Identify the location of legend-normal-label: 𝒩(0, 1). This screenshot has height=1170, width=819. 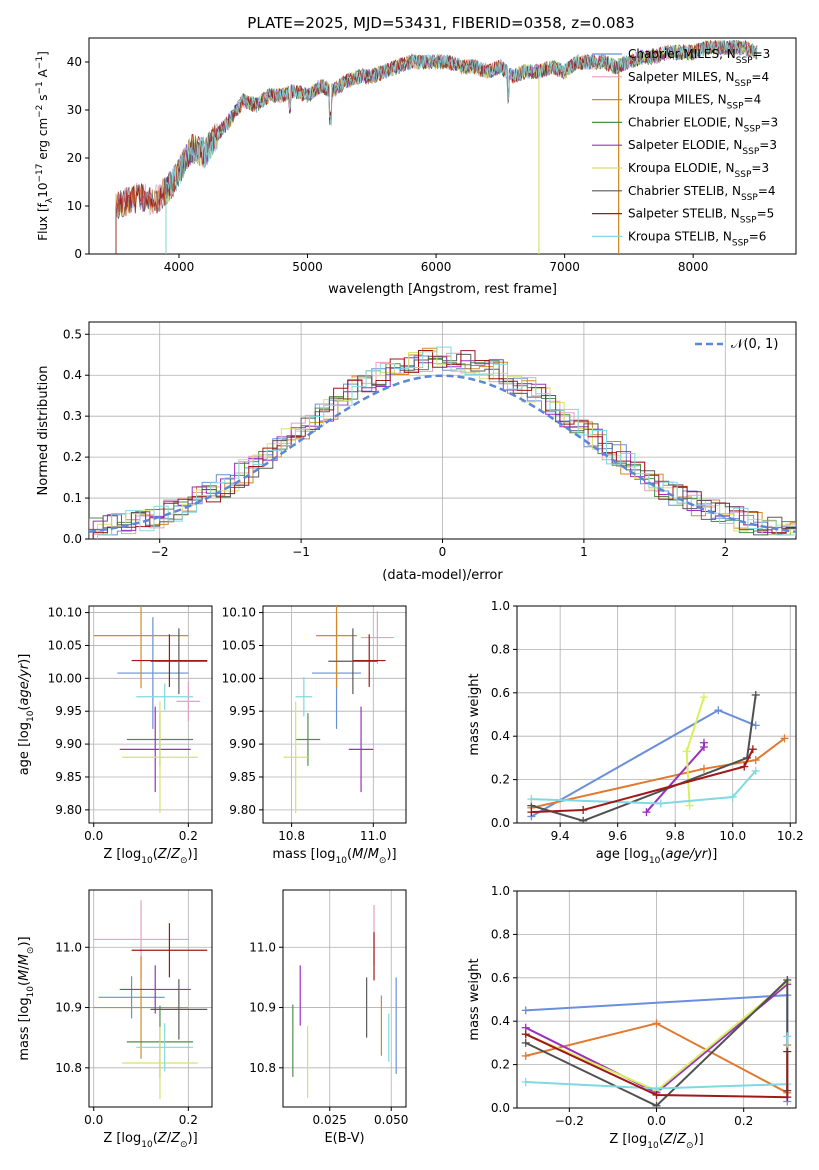
(754, 344).